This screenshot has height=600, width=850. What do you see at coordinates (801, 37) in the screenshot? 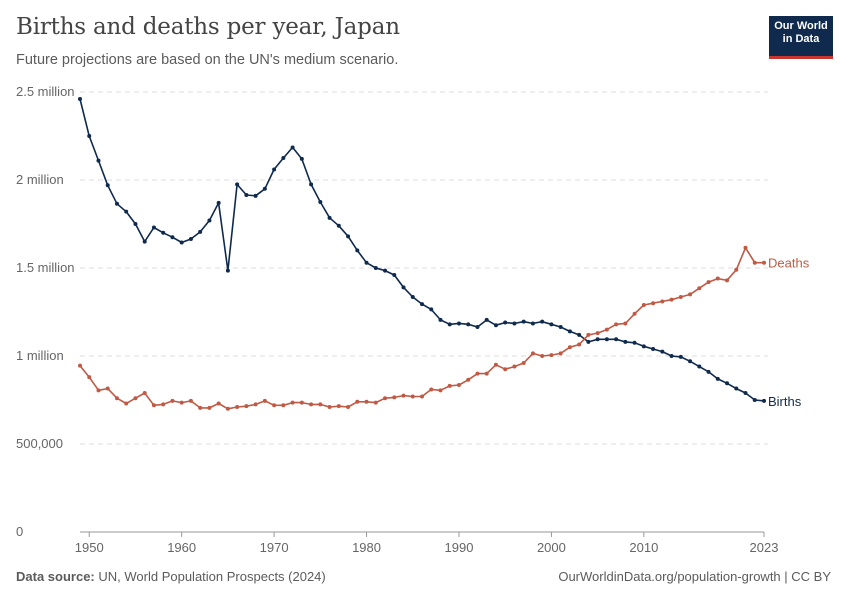
I see `owid-logo: Our World in Data` at bounding box center [801, 37].